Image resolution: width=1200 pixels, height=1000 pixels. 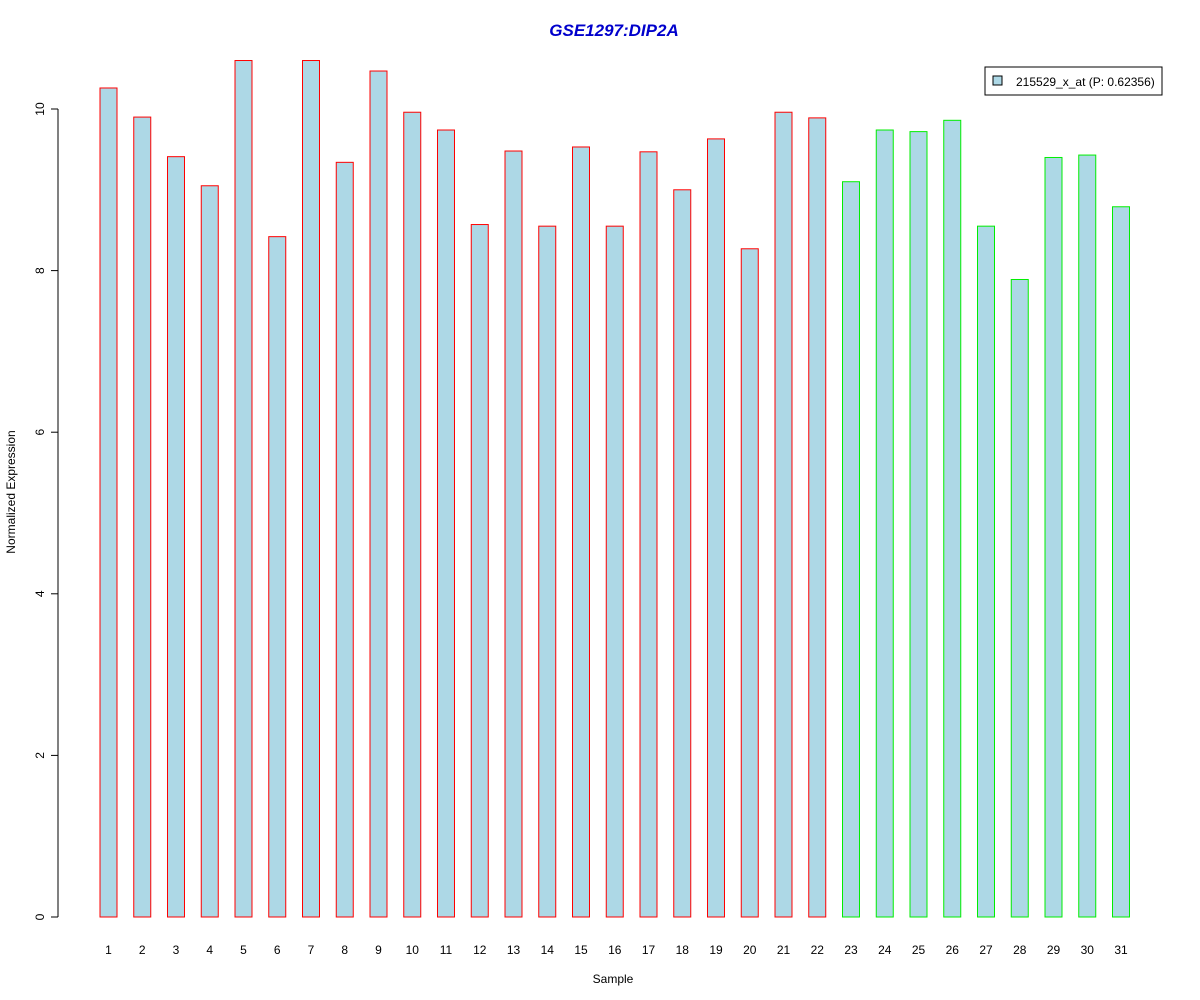 I want to click on y-axis-title: Normalized Expression, so click(x=11, y=491).